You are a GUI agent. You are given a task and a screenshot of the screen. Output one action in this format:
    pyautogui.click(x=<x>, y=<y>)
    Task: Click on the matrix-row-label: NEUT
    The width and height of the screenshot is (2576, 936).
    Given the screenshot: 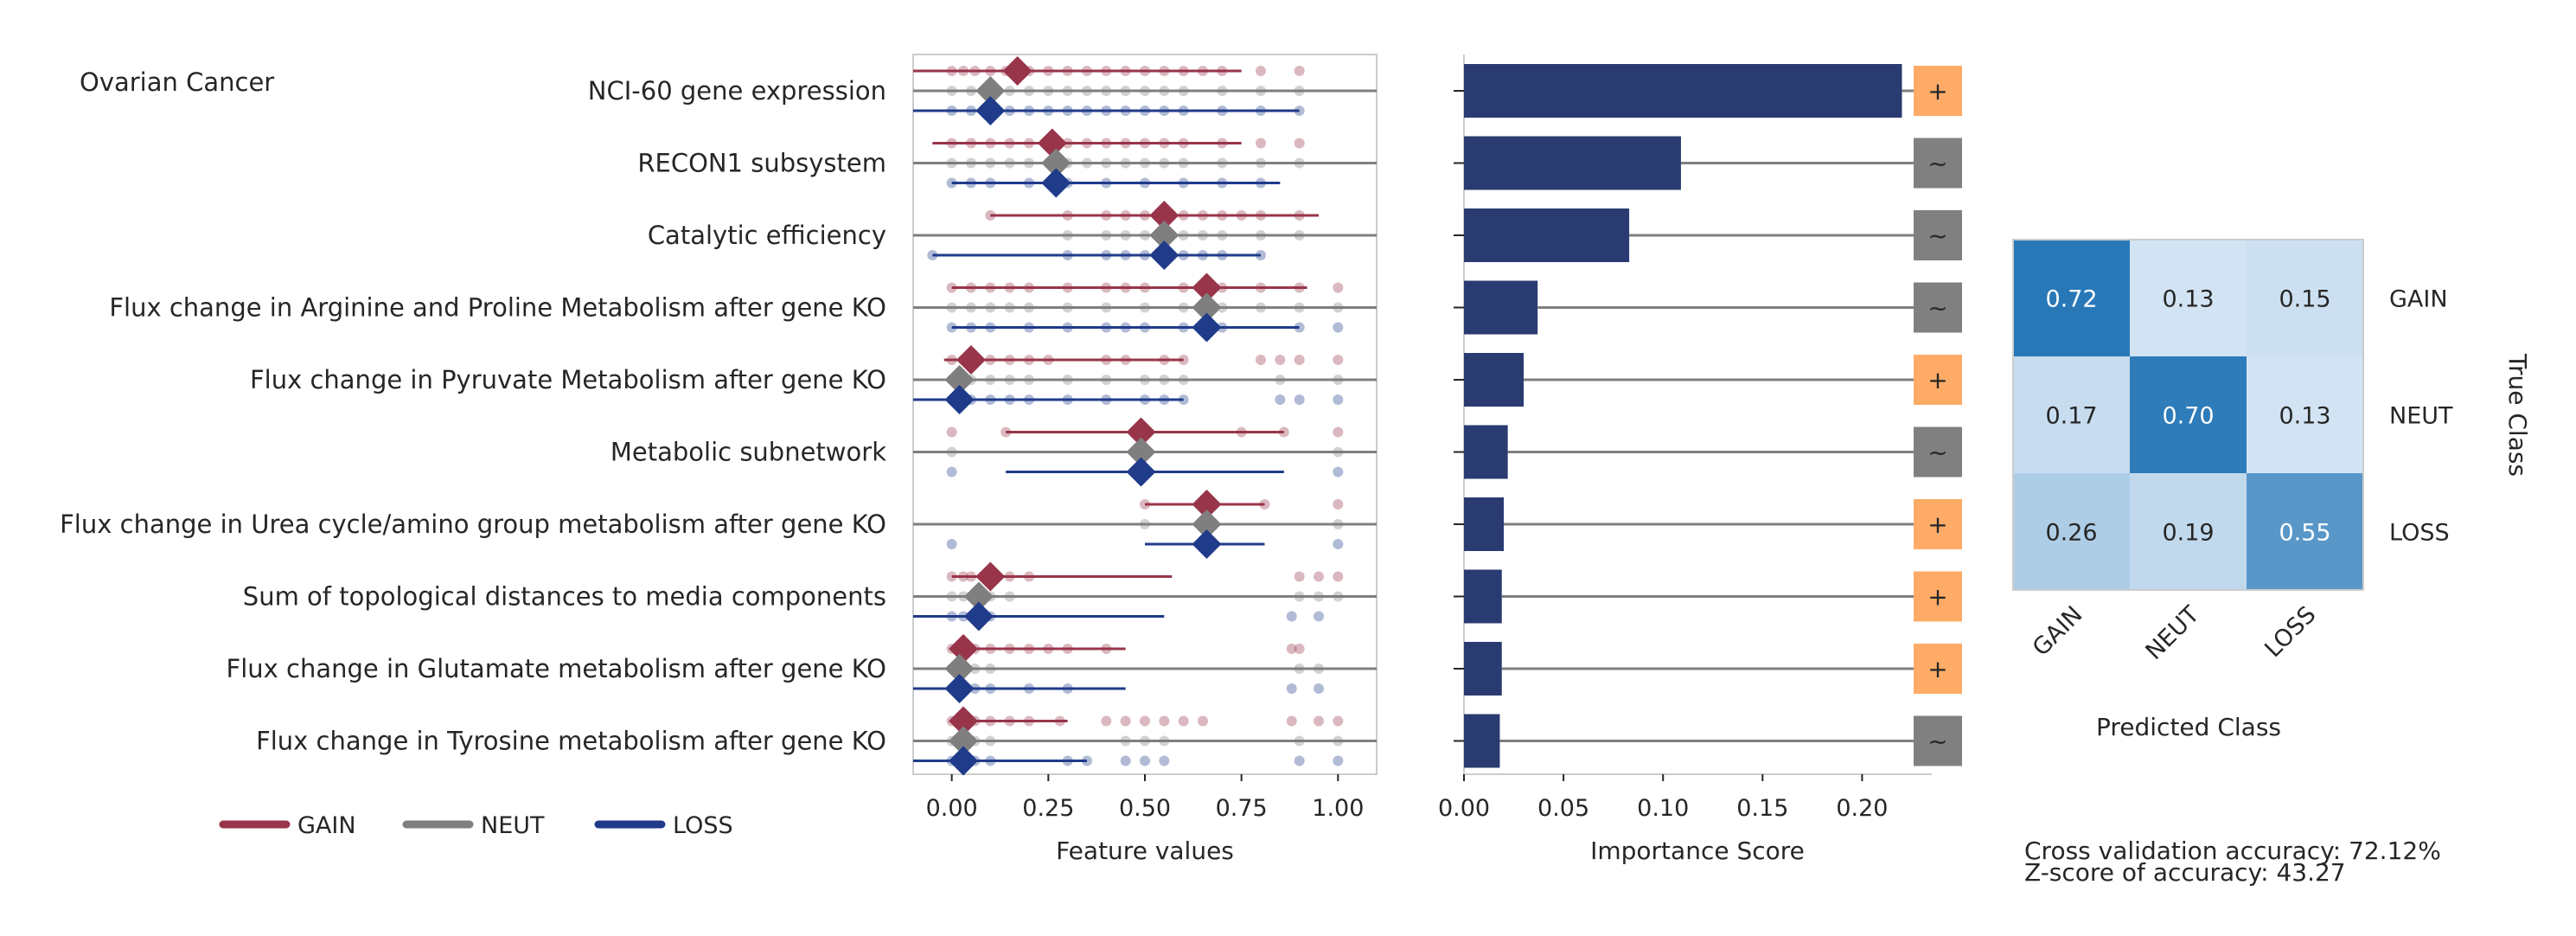 What is the action you would take?
    pyautogui.click(x=2421, y=416)
    